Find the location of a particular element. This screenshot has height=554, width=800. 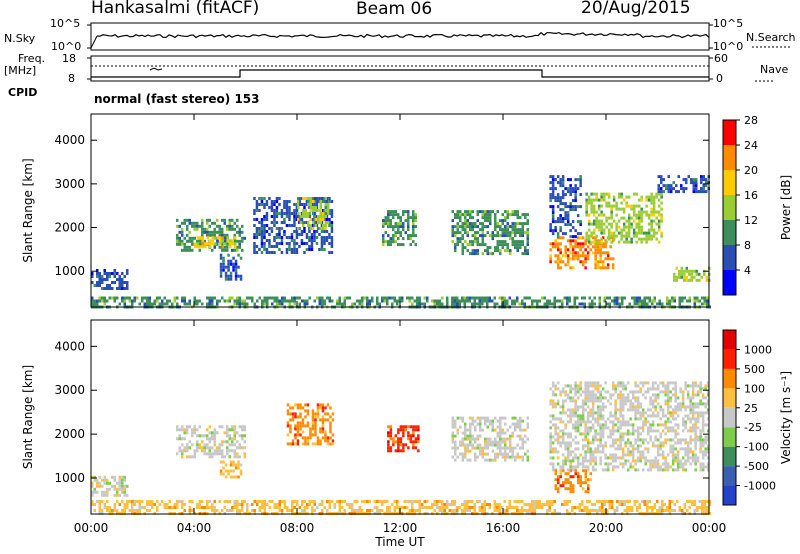

freq-panel-frame is located at coordinates (400, 68).